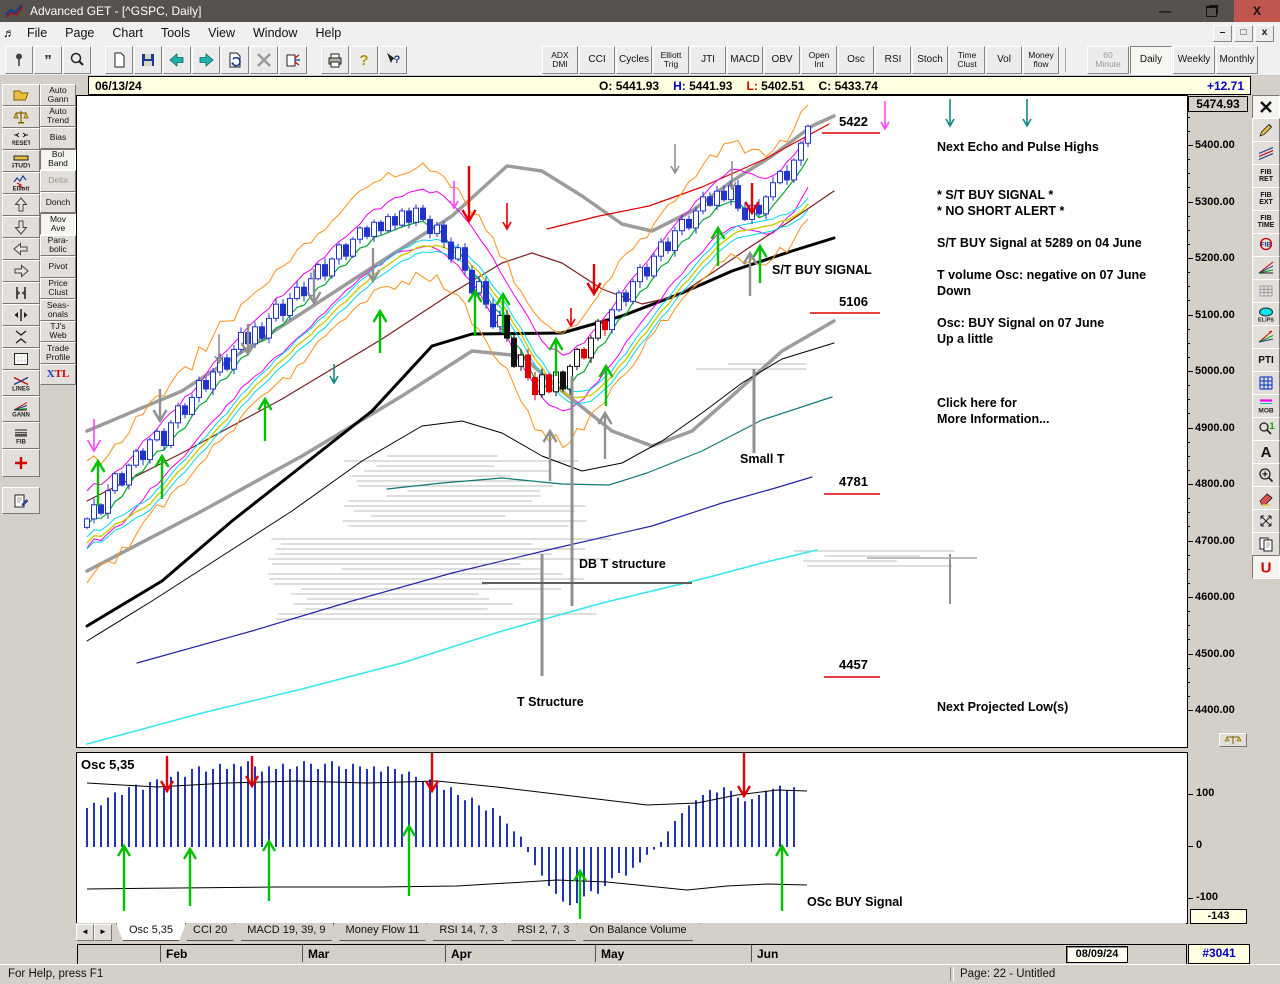 This screenshot has width=1280, height=984. What do you see at coordinates (543, 932) in the screenshot?
I see `tab-rsi-2-7-3: RSI 2, 7, 3` at bounding box center [543, 932].